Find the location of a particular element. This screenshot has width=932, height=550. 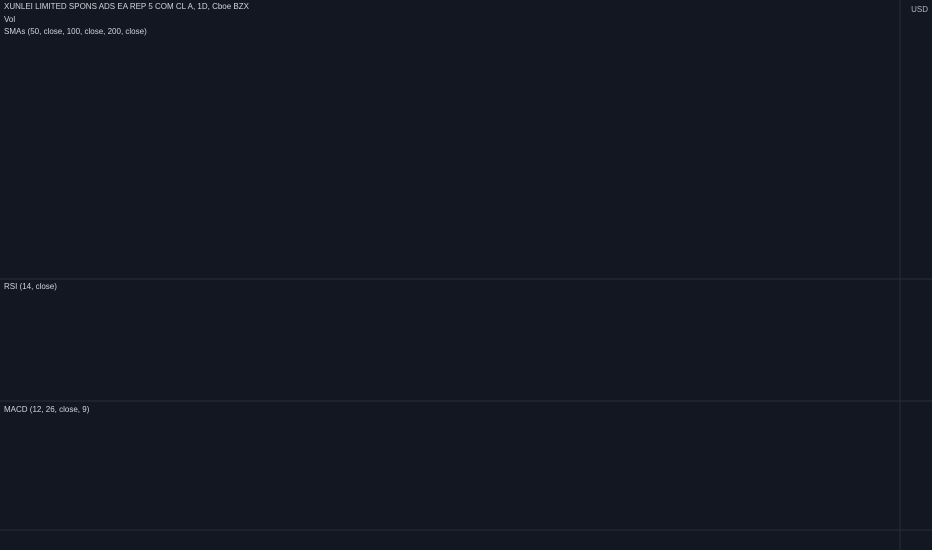

rsi-title: RSI (14, close) is located at coordinates (30, 286).